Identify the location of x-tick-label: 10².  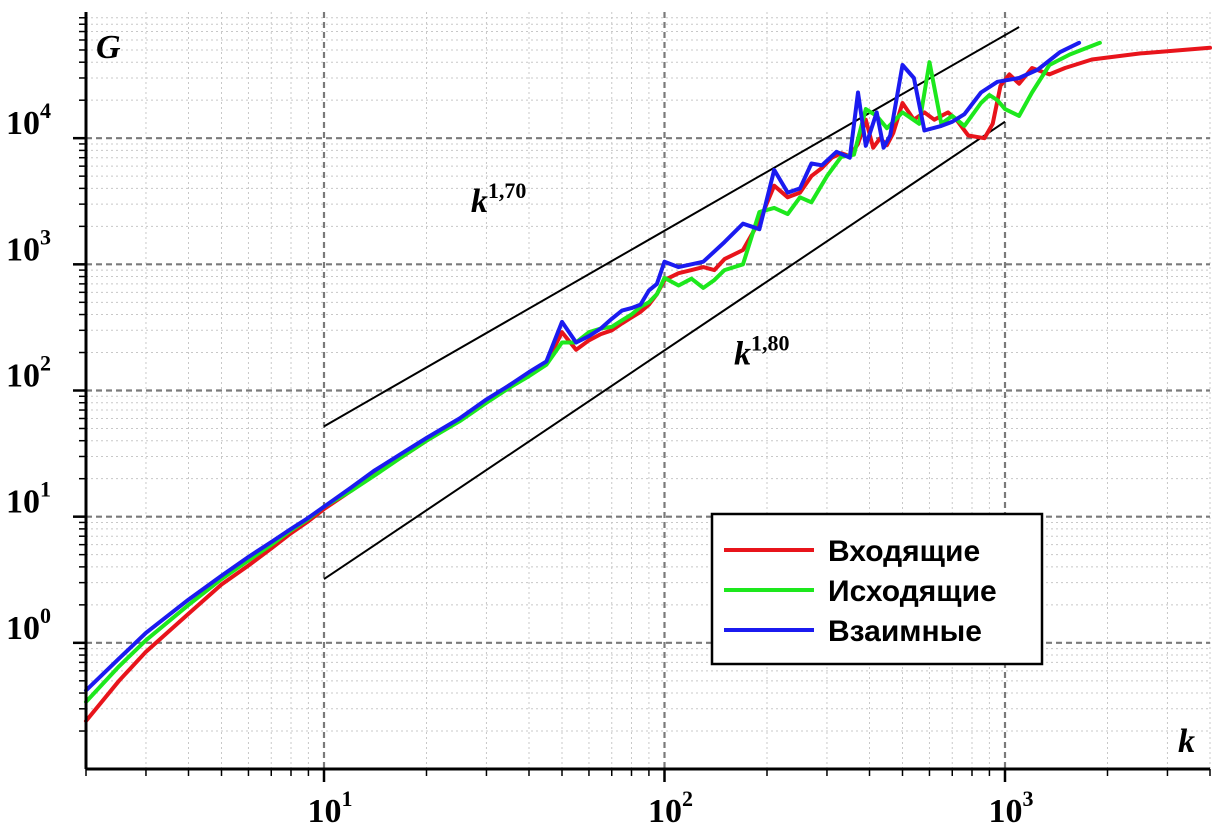
(670, 808).